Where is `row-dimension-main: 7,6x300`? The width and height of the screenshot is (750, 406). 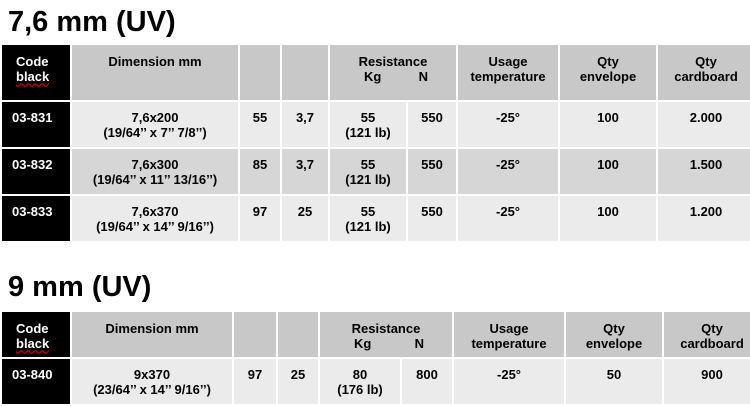 row-dimension-main: 7,6x300 is located at coordinates (155, 164).